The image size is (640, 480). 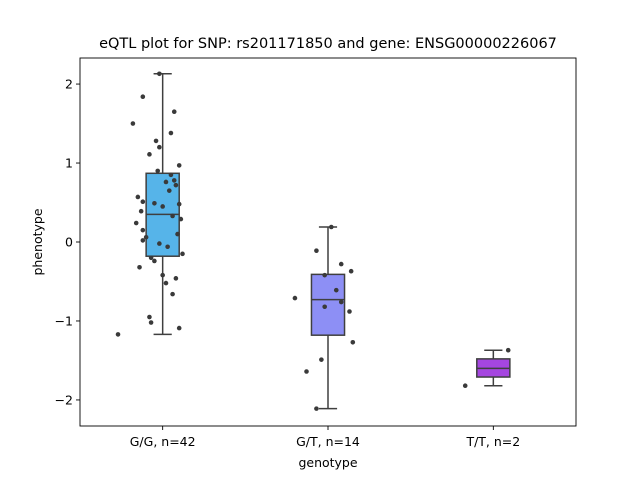 I want to click on y-tick-label: 2, so click(x=69, y=84).